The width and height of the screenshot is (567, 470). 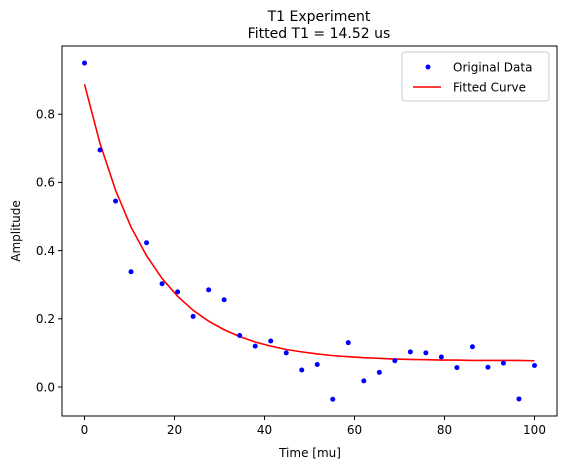 What do you see at coordinates (534, 430) in the screenshot?
I see `x-tick-label: 100` at bounding box center [534, 430].